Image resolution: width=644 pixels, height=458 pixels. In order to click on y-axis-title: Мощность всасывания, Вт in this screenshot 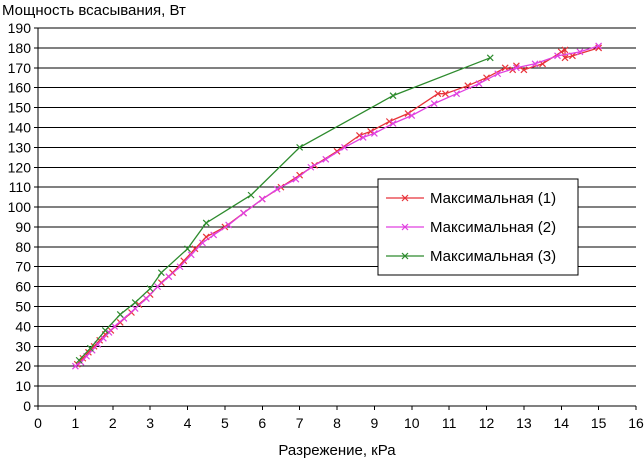, I will do `click(94, 10)`.